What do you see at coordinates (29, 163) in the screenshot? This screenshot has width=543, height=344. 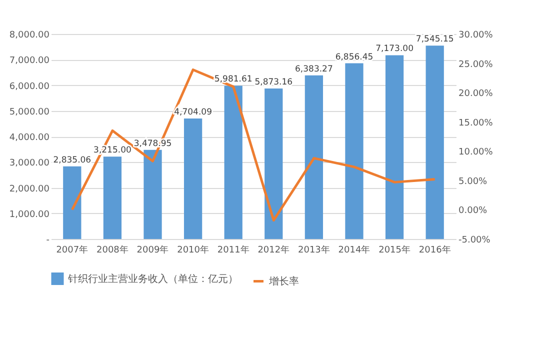 I see `y-tick-label: 3,000.00` at bounding box center [29, 163].